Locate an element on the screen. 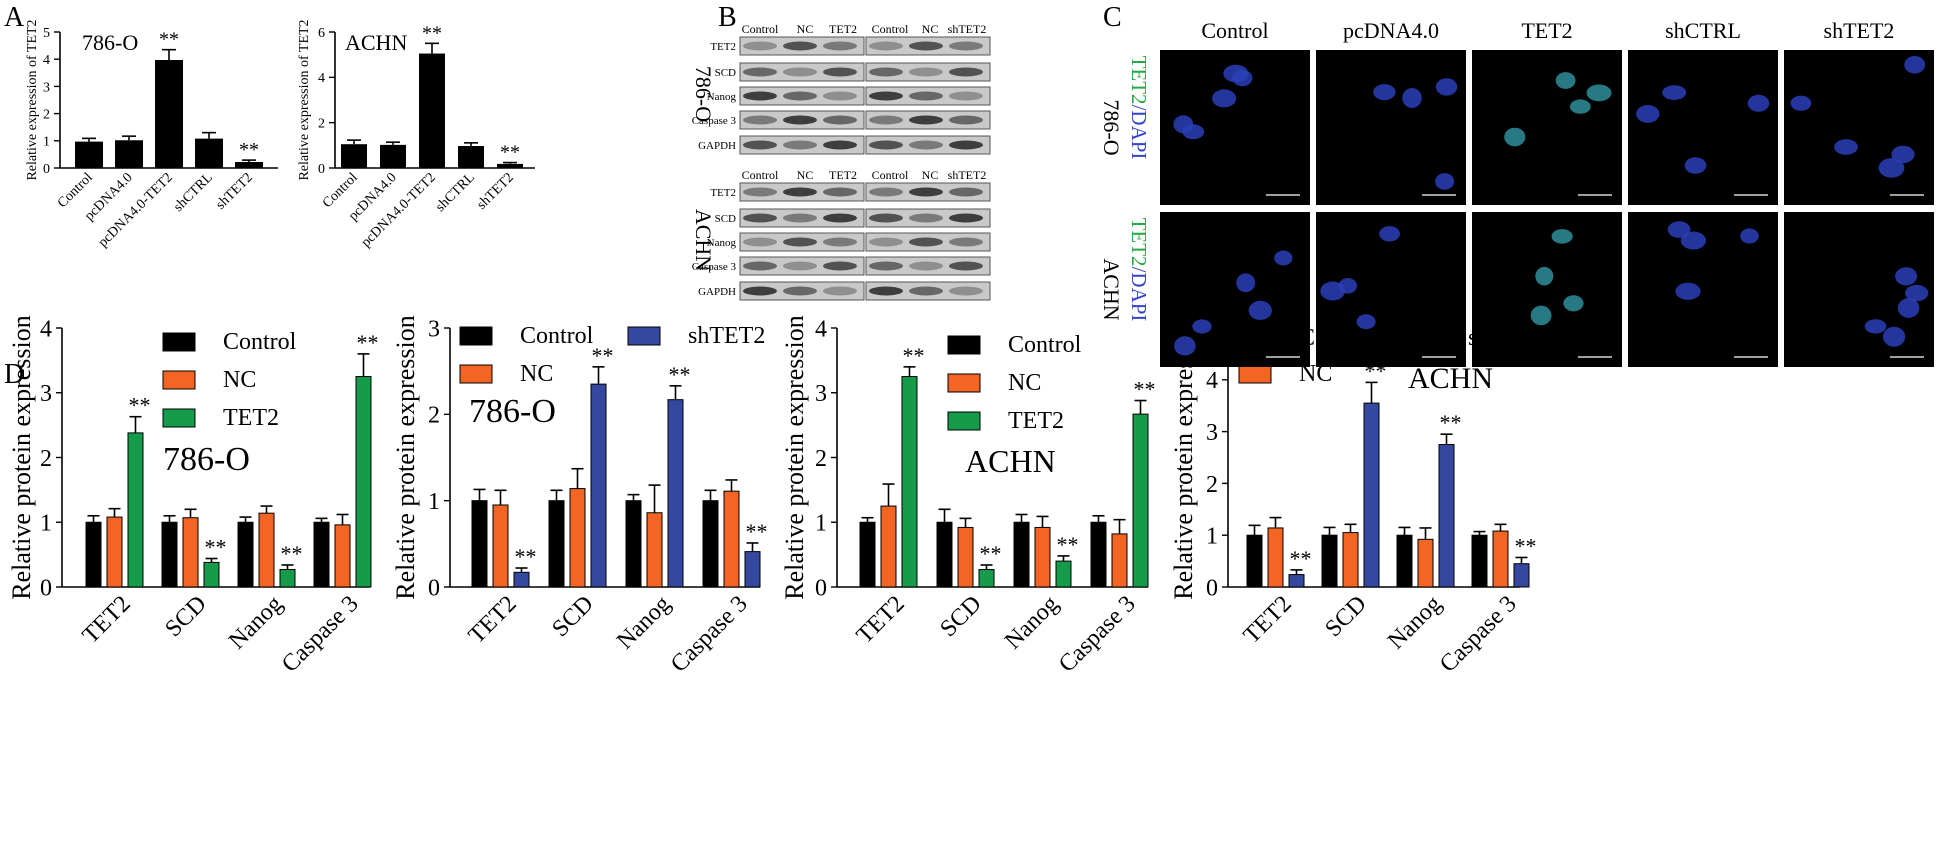  category-label: TET2 is located at coordinates (107, 620).